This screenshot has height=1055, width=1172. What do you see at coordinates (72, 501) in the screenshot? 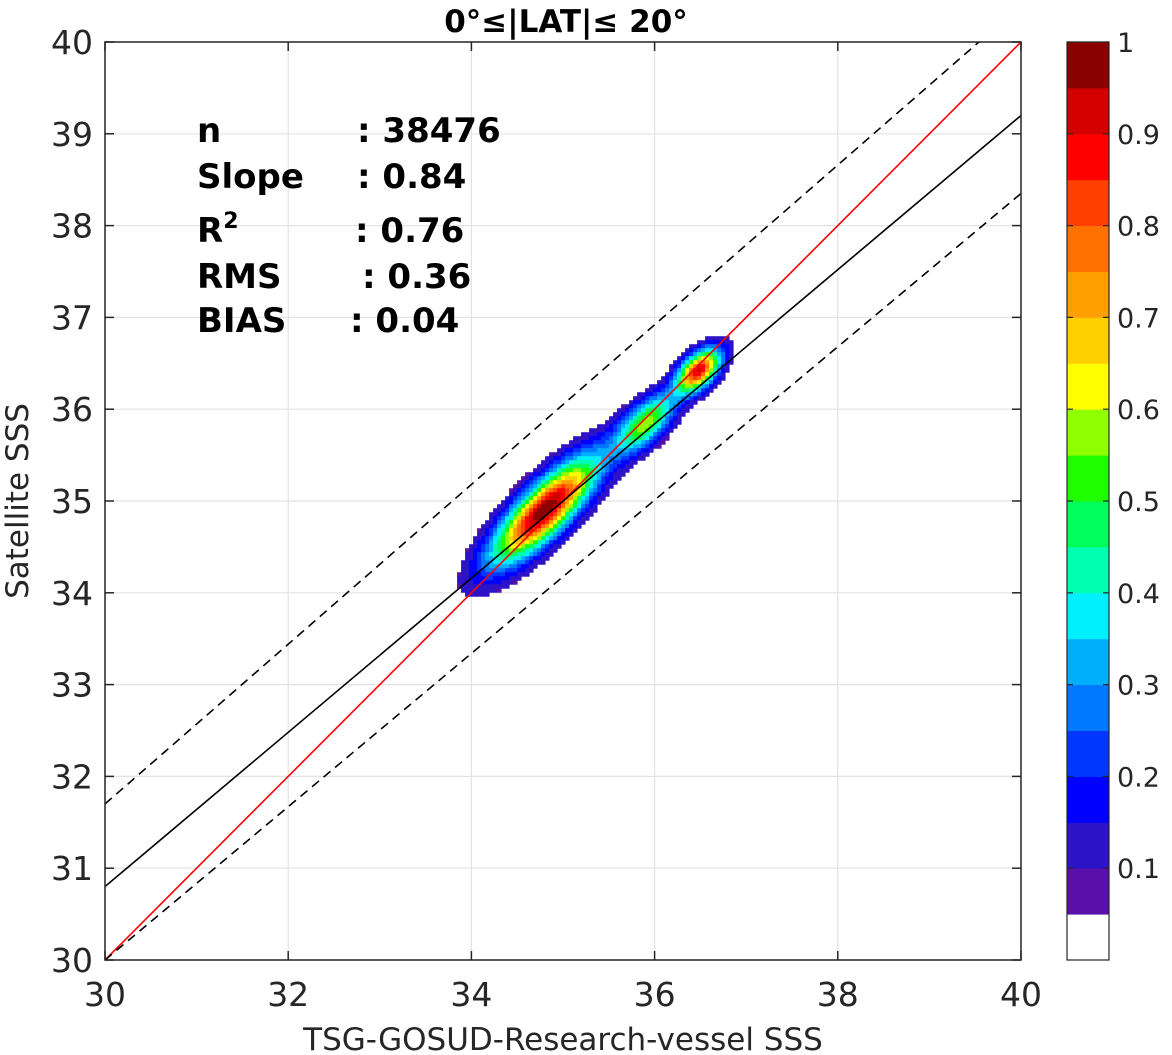
I see `y-tick-label: 35` at bounding box center [72, 501].